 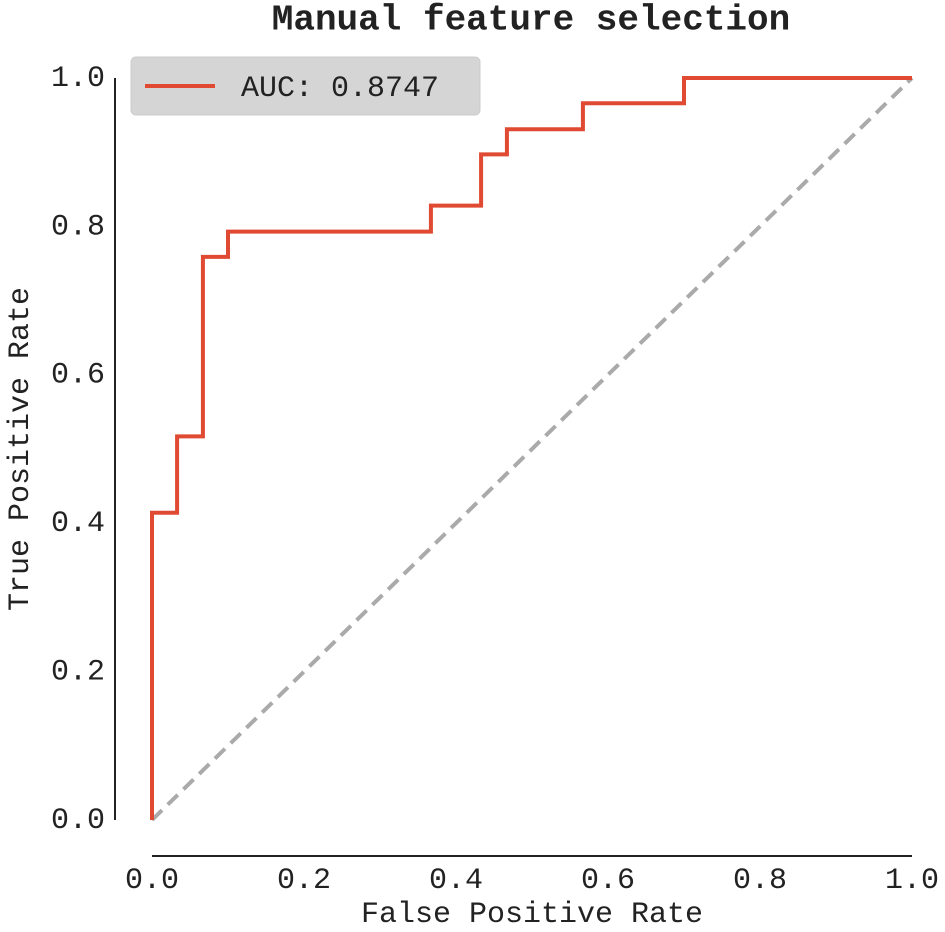 What do you see at coordinates (608, 881) in the screenshot?
I see `x-tick-label: 0.6` at bounding box center [608, 881].